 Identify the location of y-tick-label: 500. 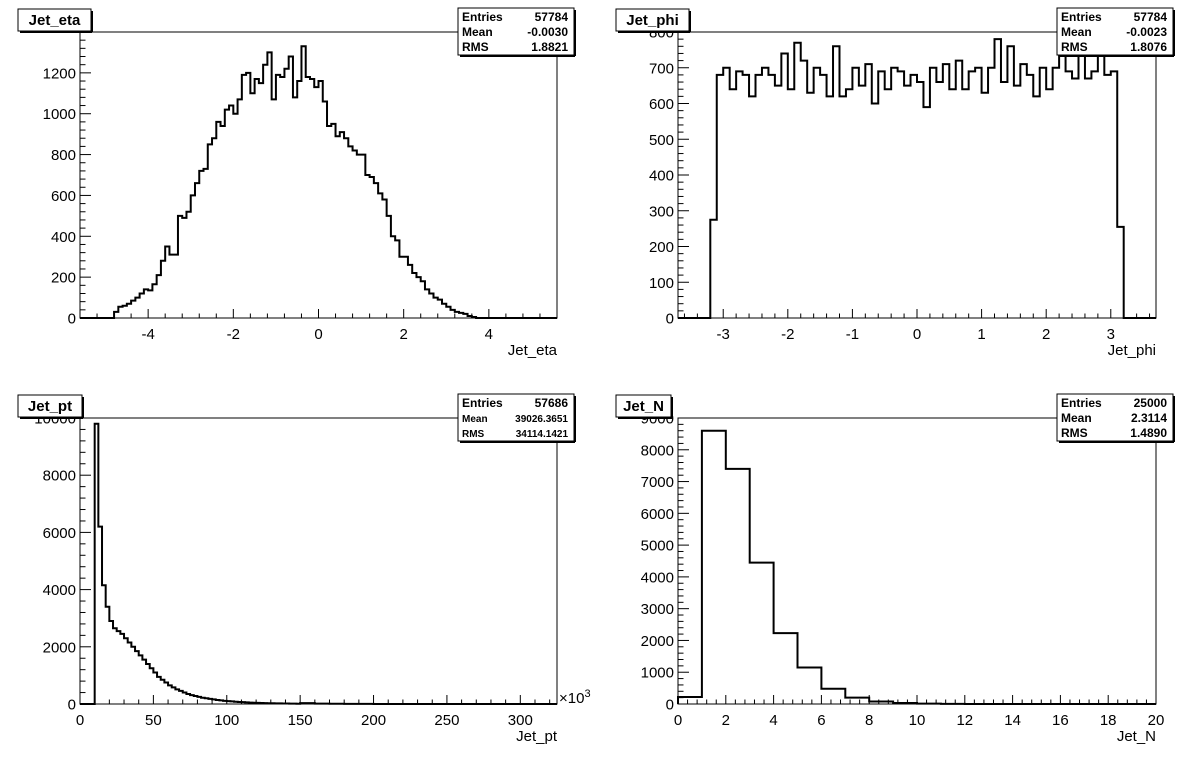
(661, 140).